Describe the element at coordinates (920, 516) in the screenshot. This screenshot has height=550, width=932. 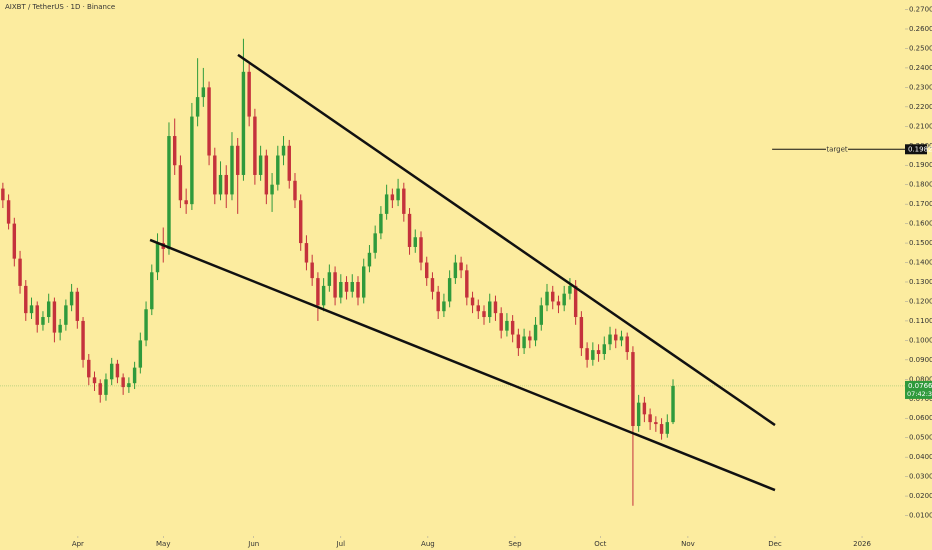
I see `y-tick-label: 0.0100` at that location.